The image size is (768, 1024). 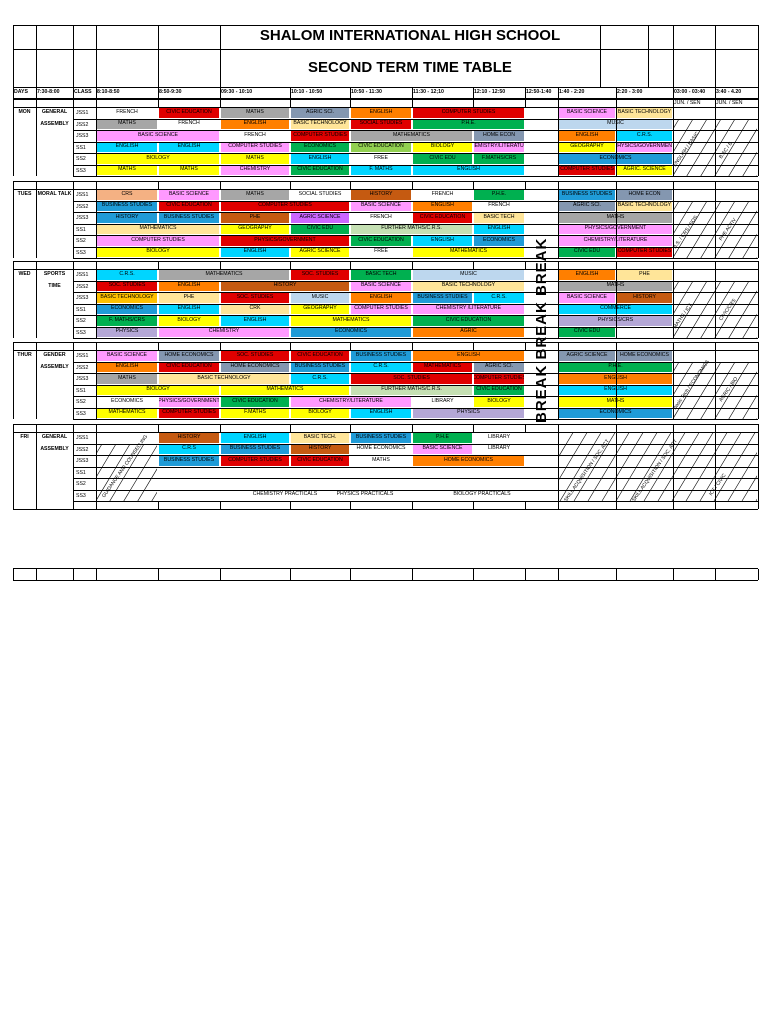 What do you see at coordinates (468, 413) in the screenshot?
I see `subject-cell: PHYSICS` at bounding box center [468, 413].